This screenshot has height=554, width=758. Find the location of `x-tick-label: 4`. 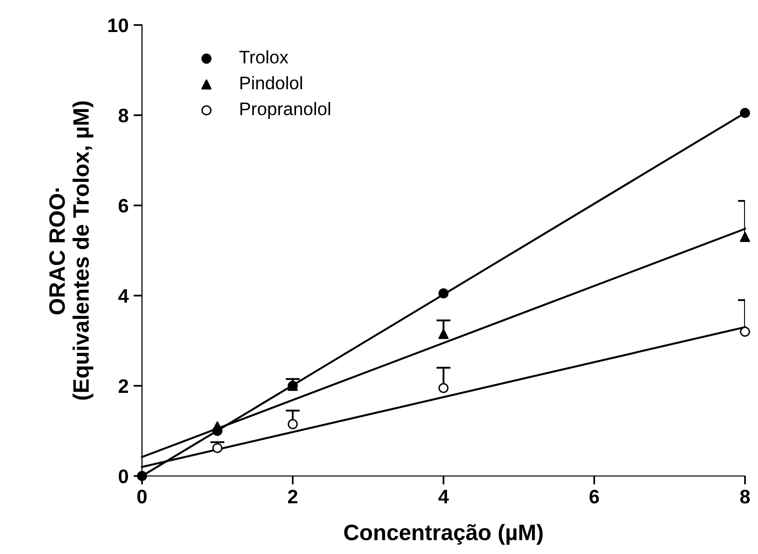

x-tick-label: 4 is located at coordinates (443, 497).